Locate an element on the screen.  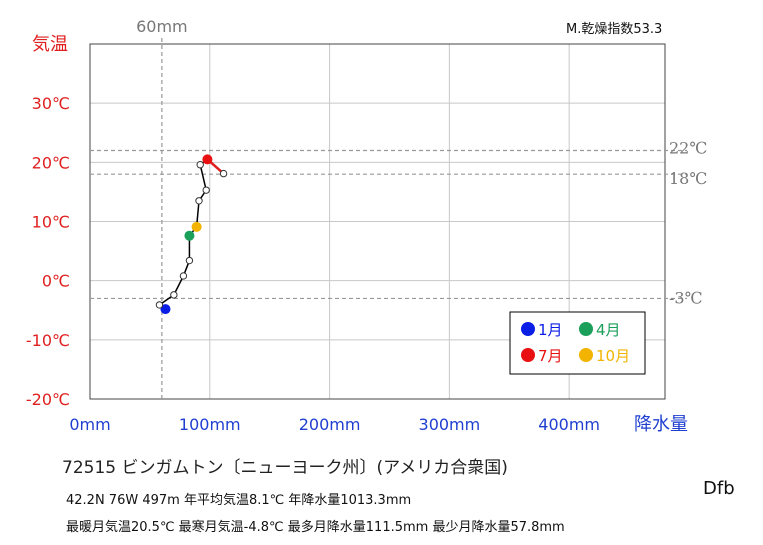
x-tick-label: 400mm is located at coordinates (569, 424).